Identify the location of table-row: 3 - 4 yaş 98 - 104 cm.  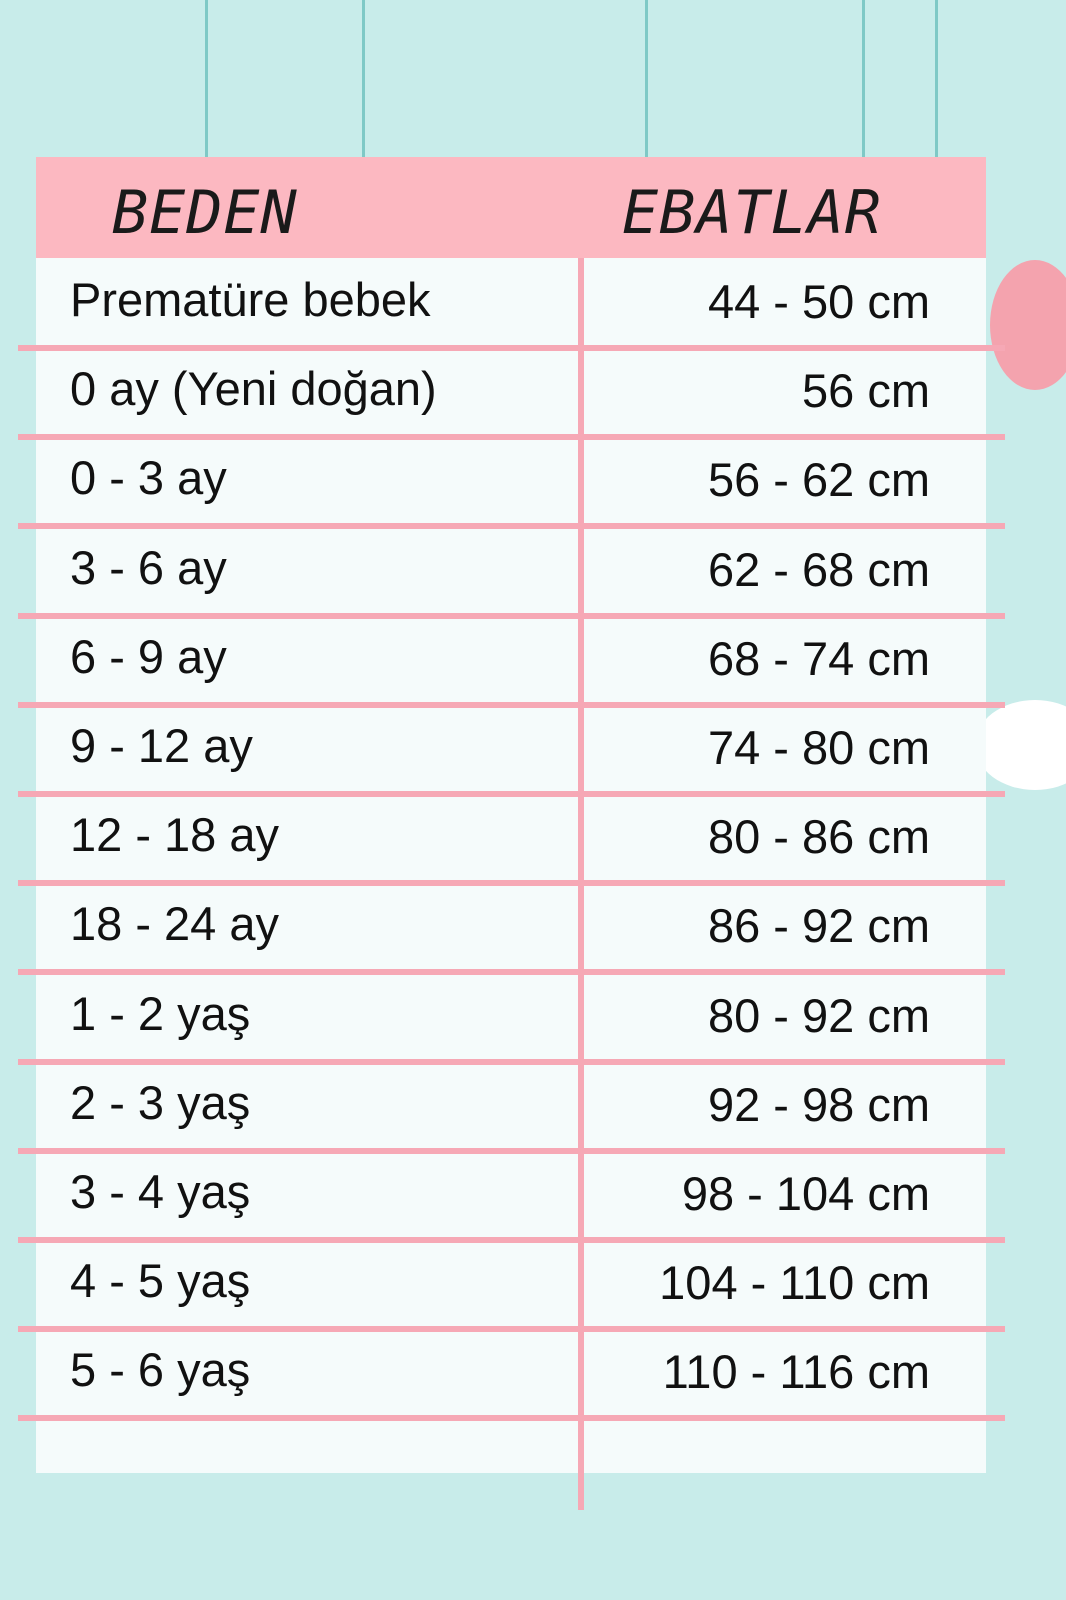
(533, 1194).